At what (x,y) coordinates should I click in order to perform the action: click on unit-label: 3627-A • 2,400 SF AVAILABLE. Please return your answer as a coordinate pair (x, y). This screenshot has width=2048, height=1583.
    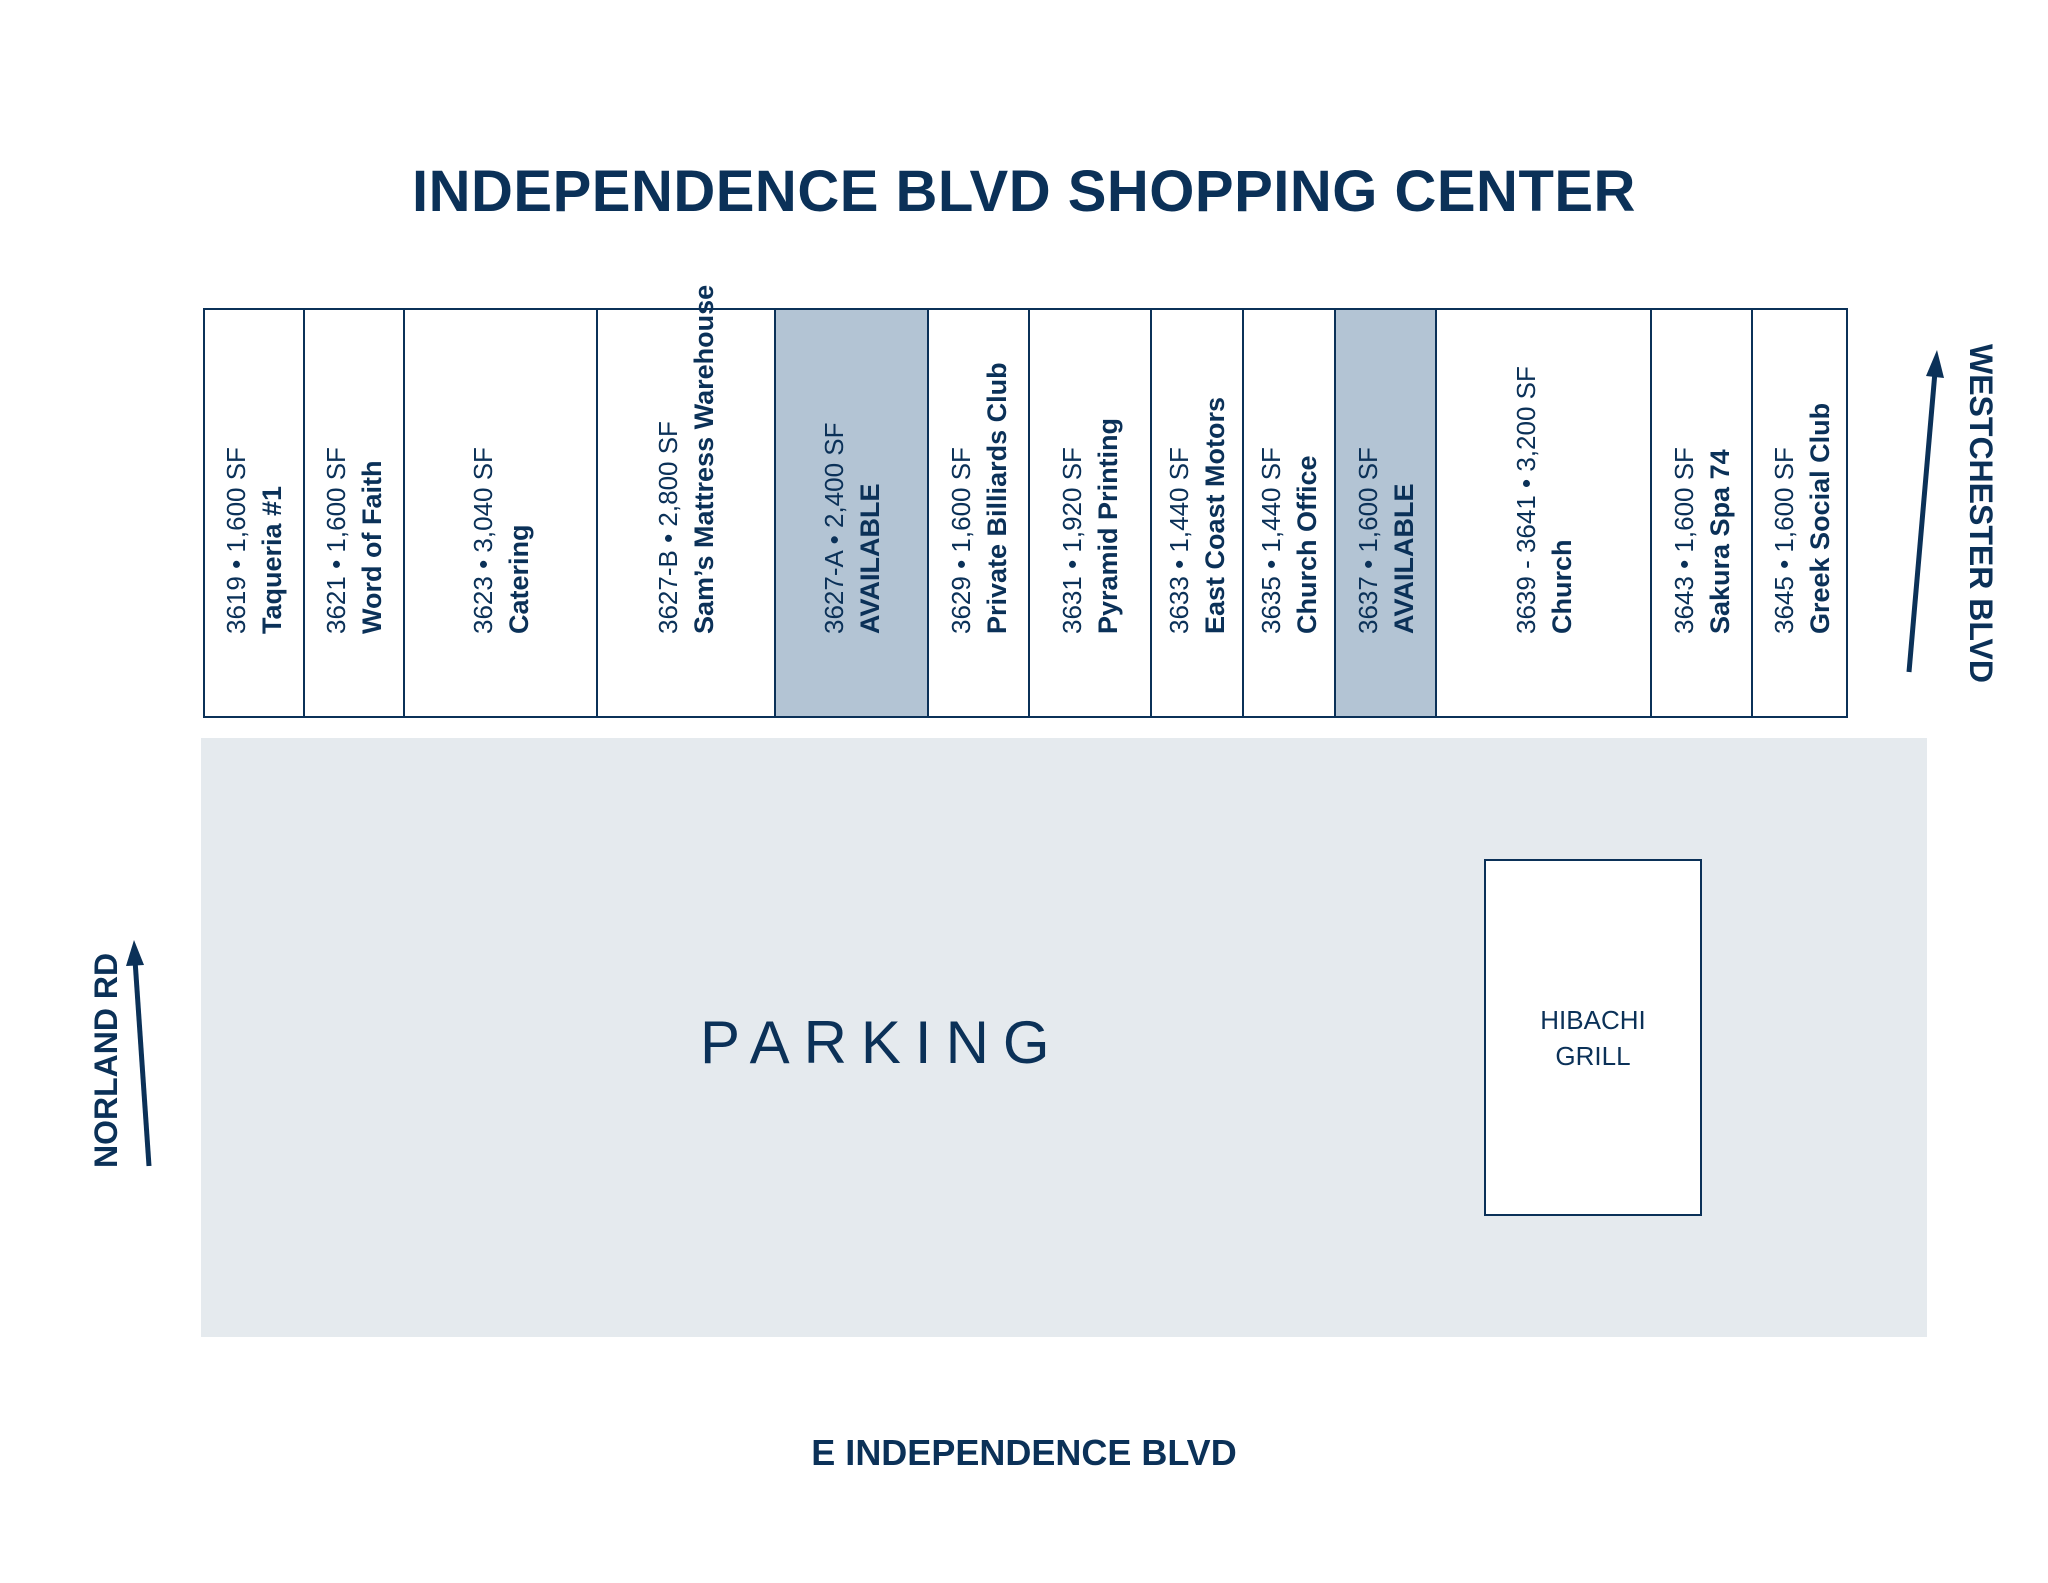
    Looking at the image, I should click on (852, 529).